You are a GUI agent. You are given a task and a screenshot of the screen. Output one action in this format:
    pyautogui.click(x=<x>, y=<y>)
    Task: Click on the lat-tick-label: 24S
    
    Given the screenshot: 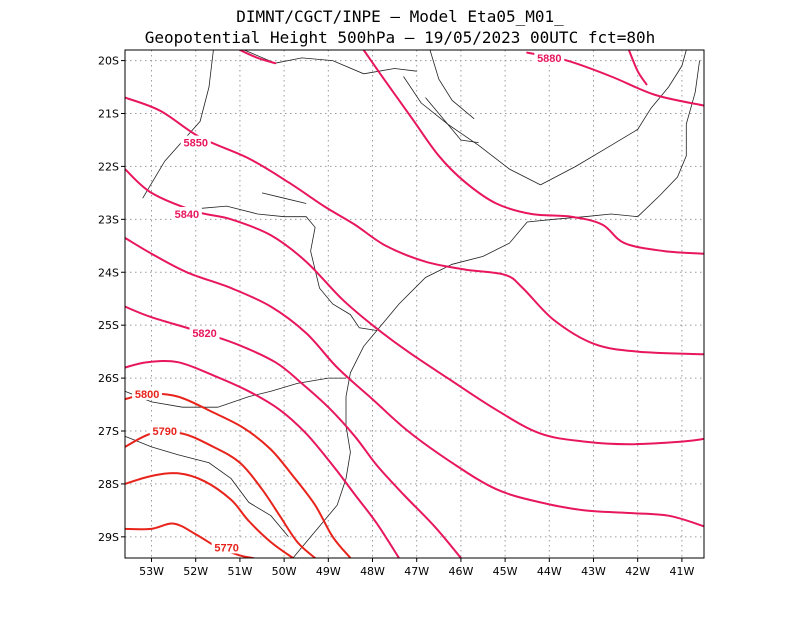 What is the action you would take?
    pyautogui.click(x=108, y=272)
    